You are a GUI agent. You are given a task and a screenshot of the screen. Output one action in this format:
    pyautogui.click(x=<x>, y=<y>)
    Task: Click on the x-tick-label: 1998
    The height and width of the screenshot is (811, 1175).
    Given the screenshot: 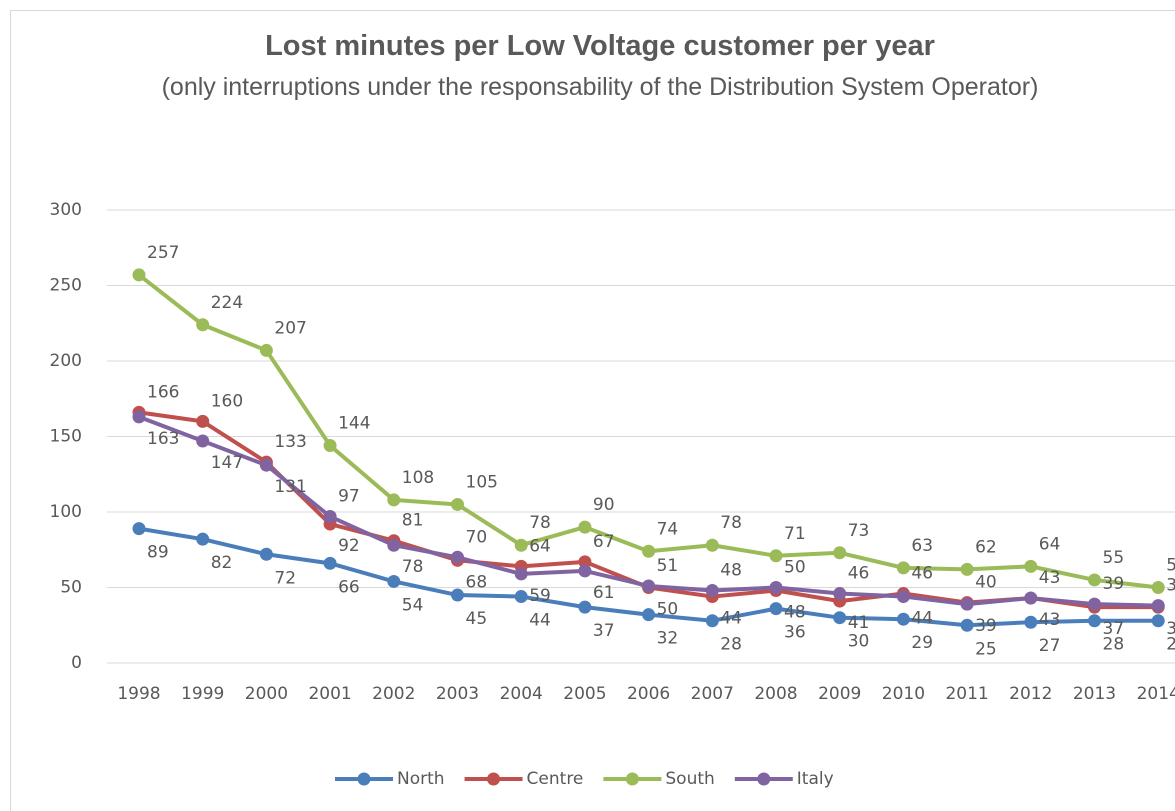 What is the action you would take?
    pyautogui.click(x=138, y=694)
    